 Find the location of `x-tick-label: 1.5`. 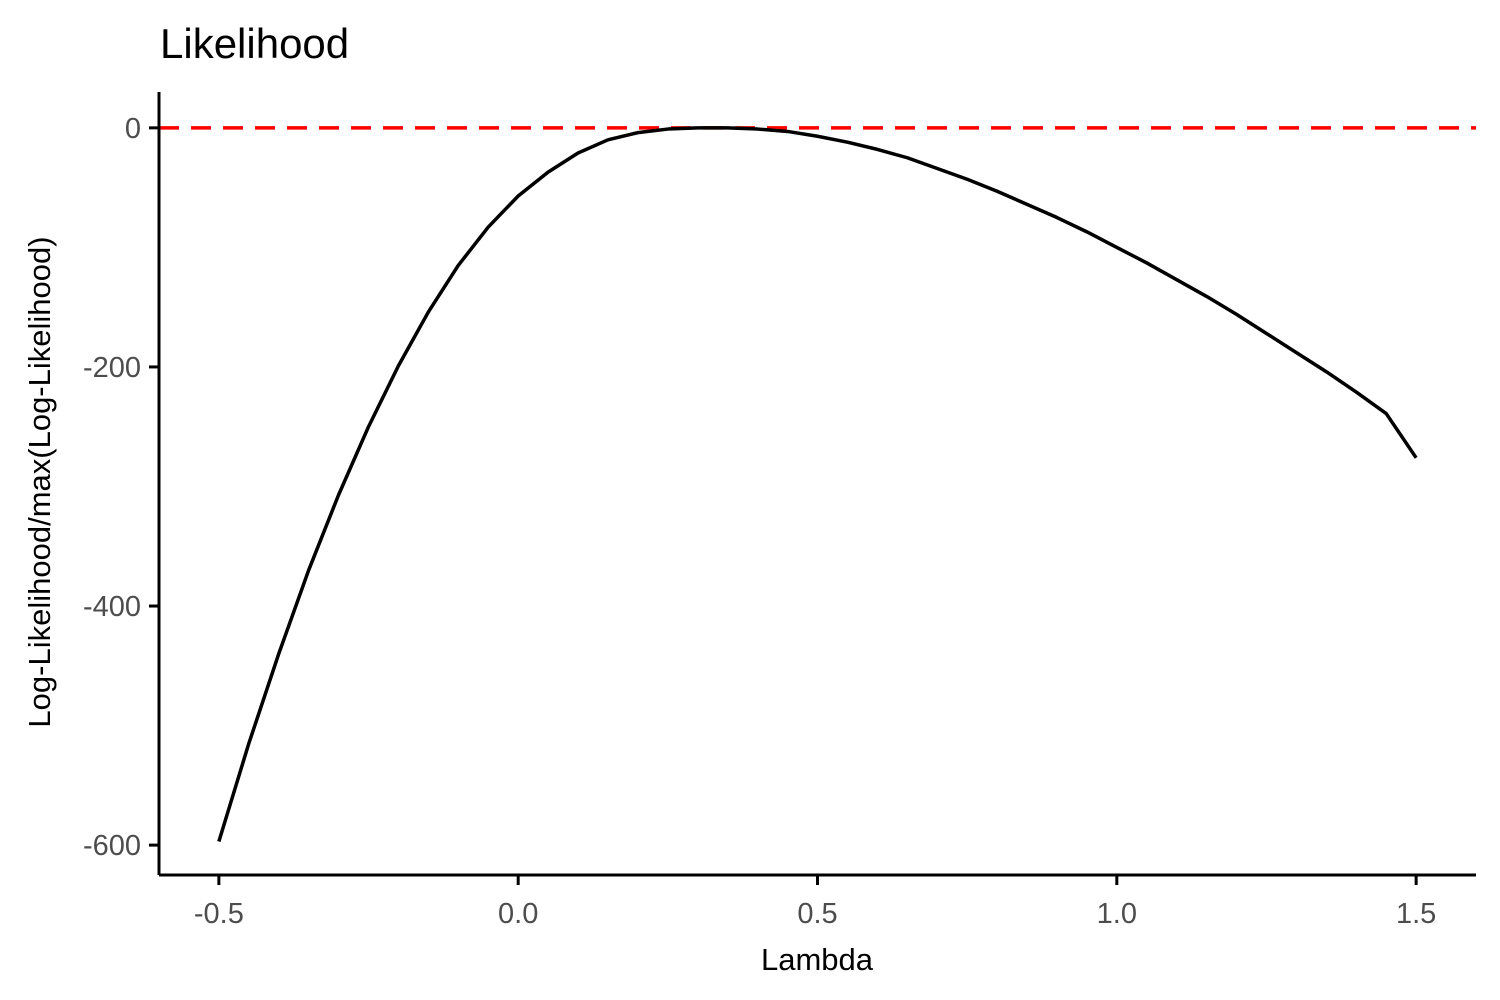

x-tick-label: 1.5 is located at coordinates (1416, 914).